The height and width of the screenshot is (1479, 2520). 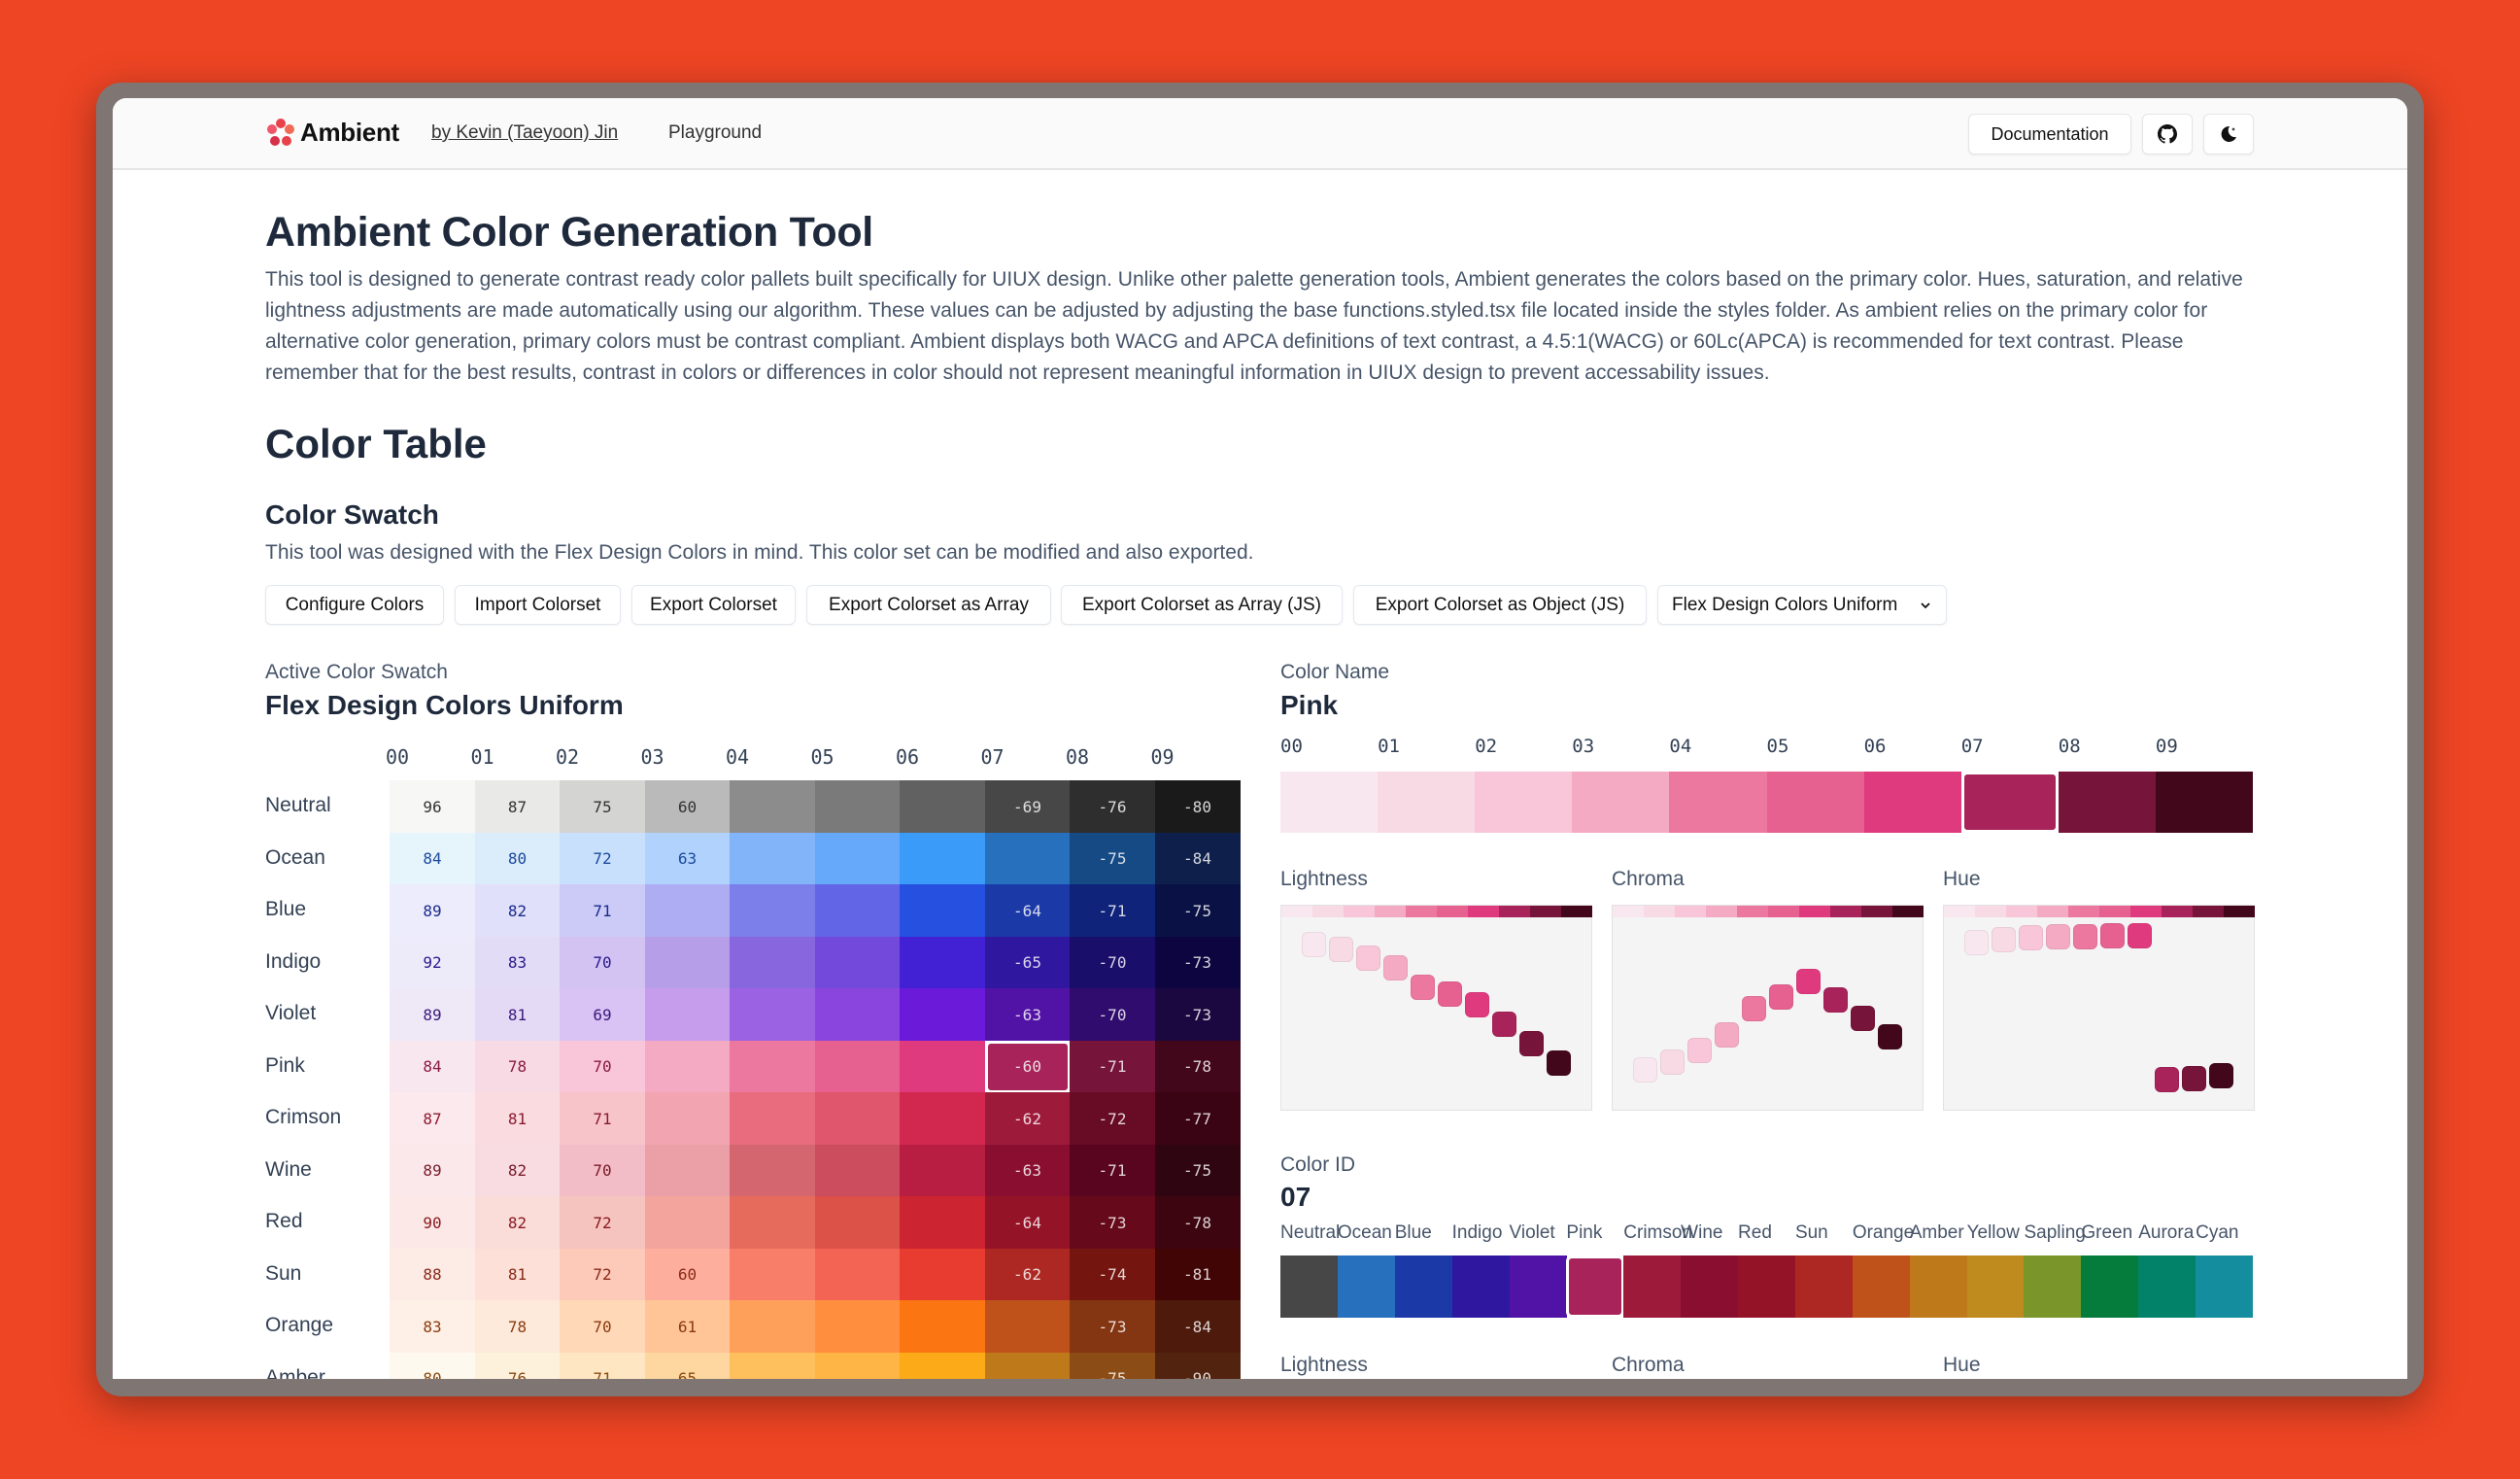 What do you see at coordinates (432, 1066) in the screenshot?
I see `color-cell: 84` at bounding box center [432, 1066].